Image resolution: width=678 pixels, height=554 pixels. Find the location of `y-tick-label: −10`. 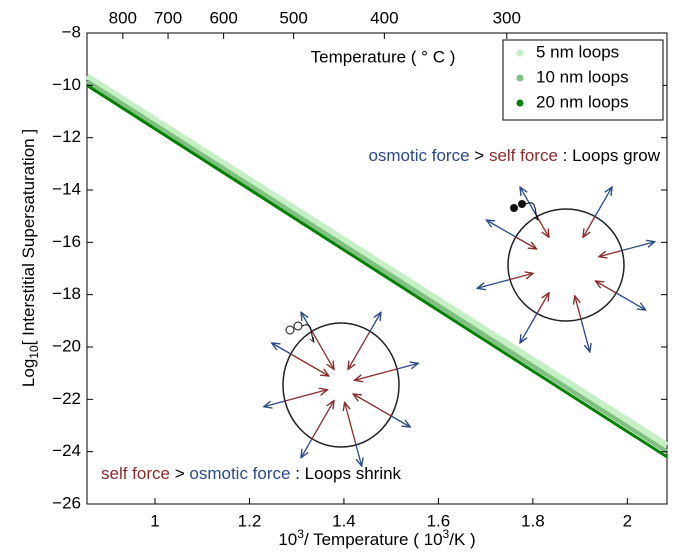

y-tick-label: −10 is located at coordinates (66, 84).